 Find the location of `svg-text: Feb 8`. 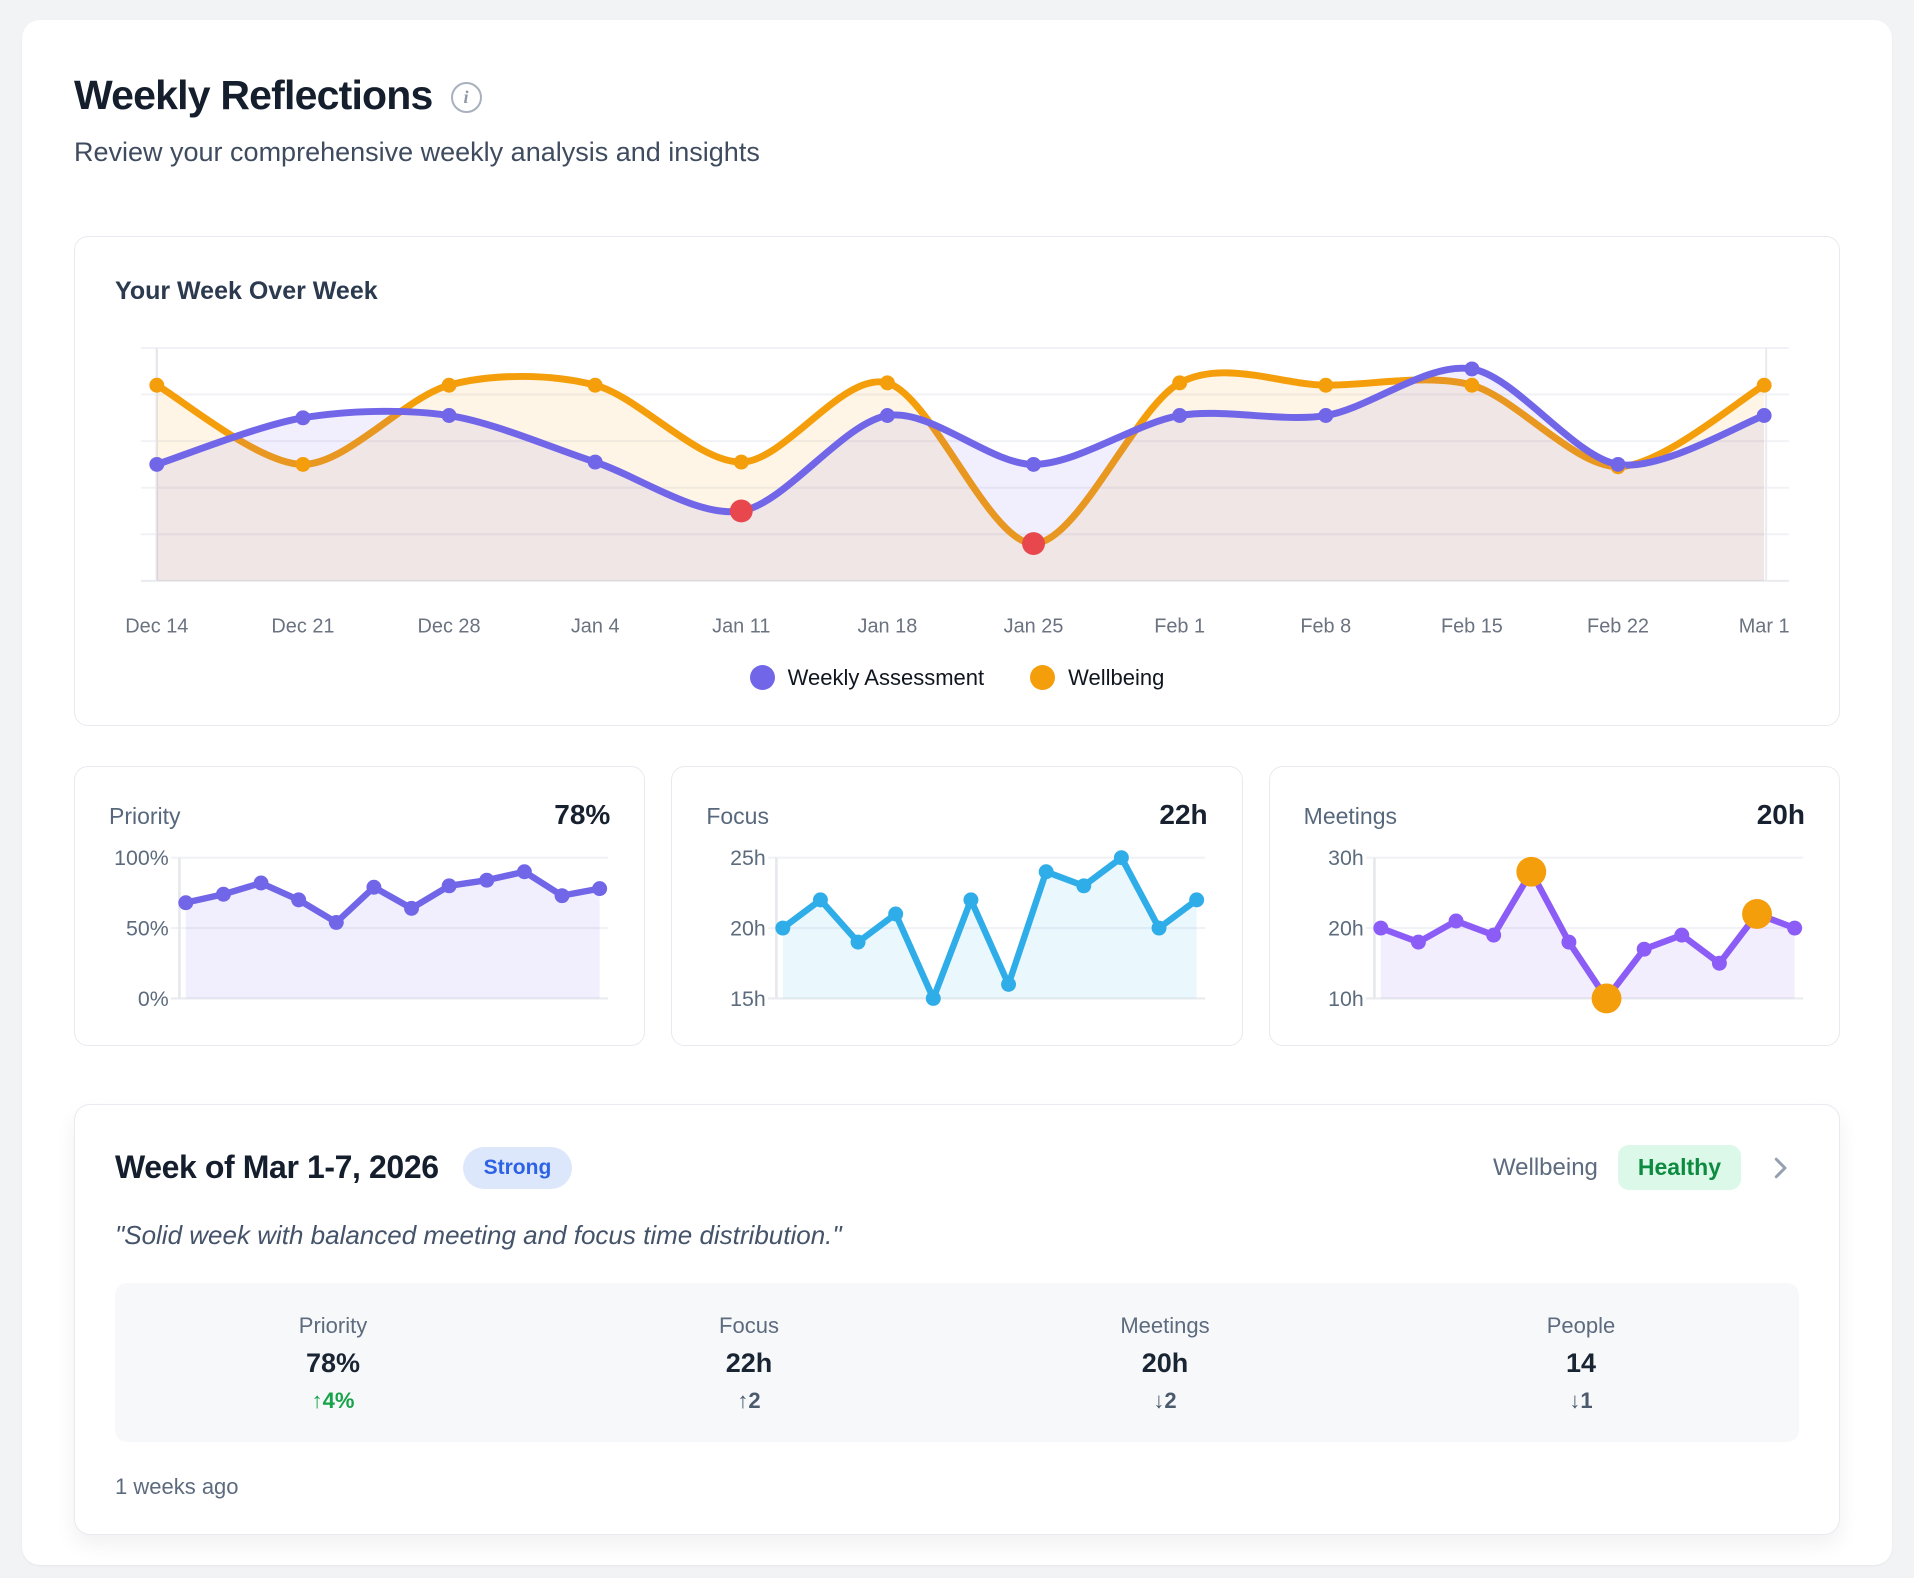

svg-text: Feb 8 is located at coordinates (1325, 627).